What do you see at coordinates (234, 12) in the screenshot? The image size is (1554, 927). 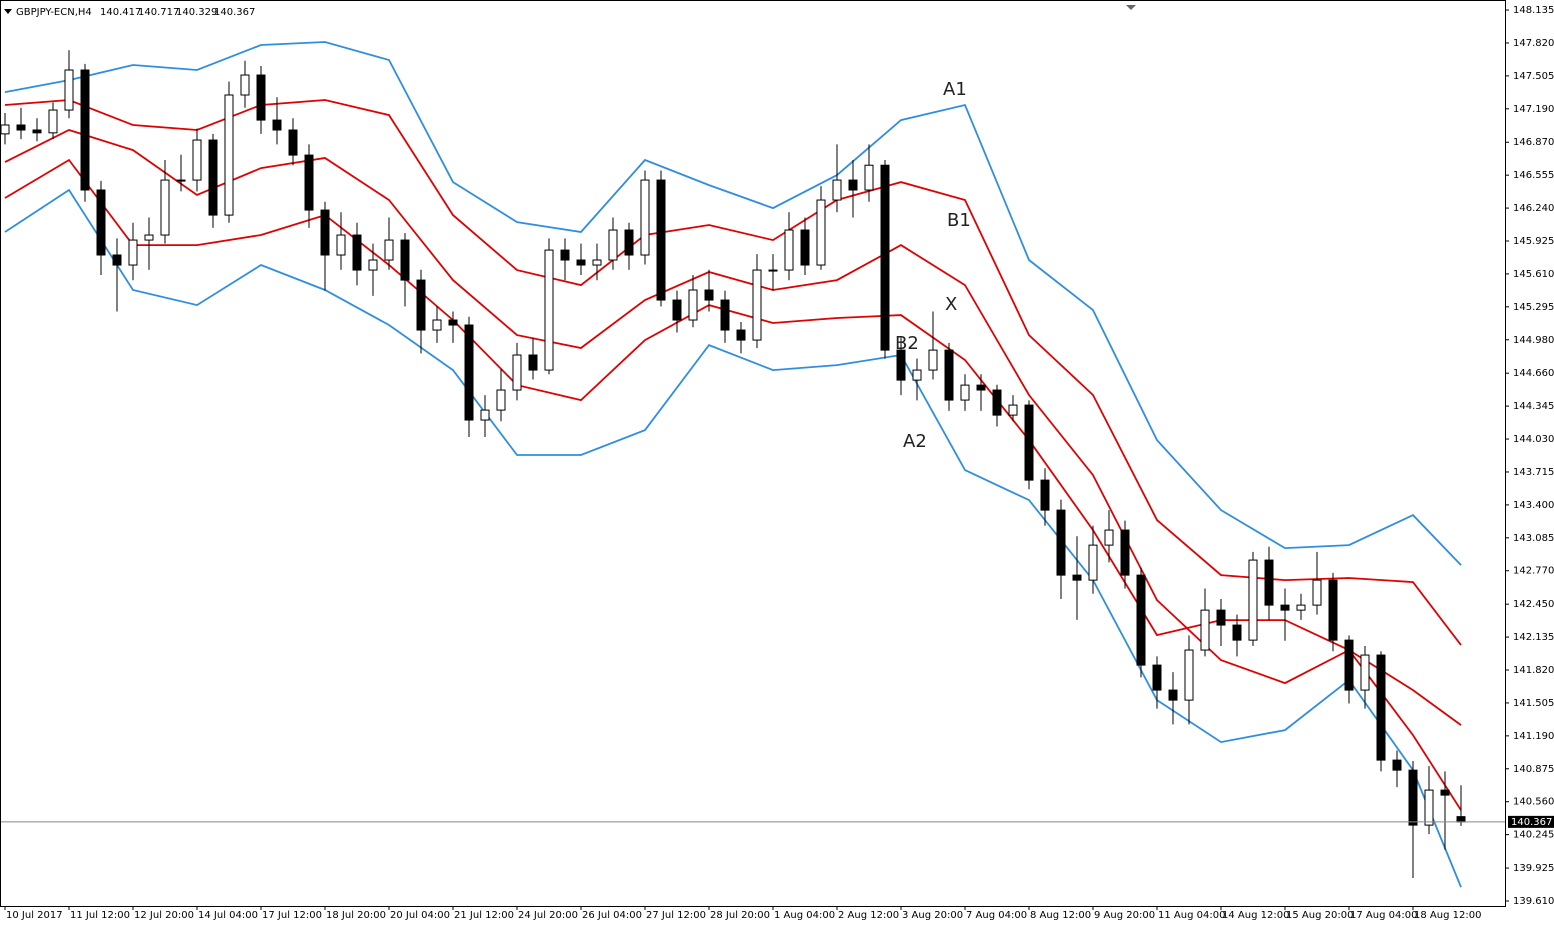 I see `header-close: 140.367` at bounding box center [234, 12].